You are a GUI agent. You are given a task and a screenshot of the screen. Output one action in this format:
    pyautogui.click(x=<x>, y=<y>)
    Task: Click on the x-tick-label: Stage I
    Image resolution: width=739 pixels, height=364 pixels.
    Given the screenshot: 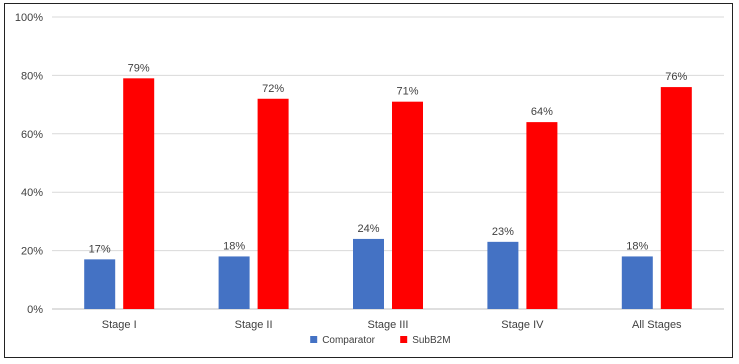 What is the action you would take?
    pyautogui.click(x=119, y=325)
    